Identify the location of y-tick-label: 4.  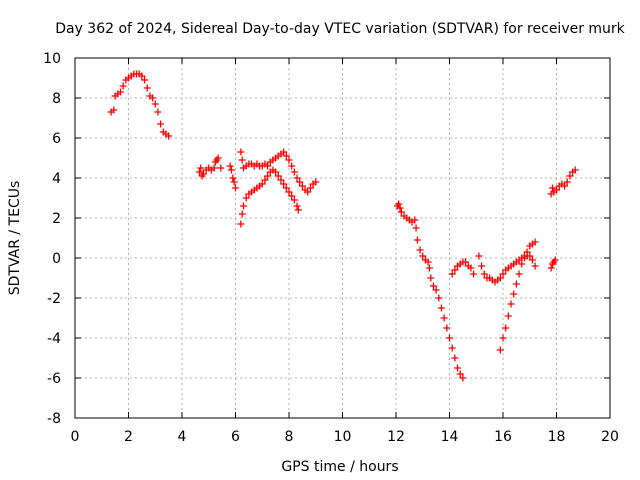
(56, 179).